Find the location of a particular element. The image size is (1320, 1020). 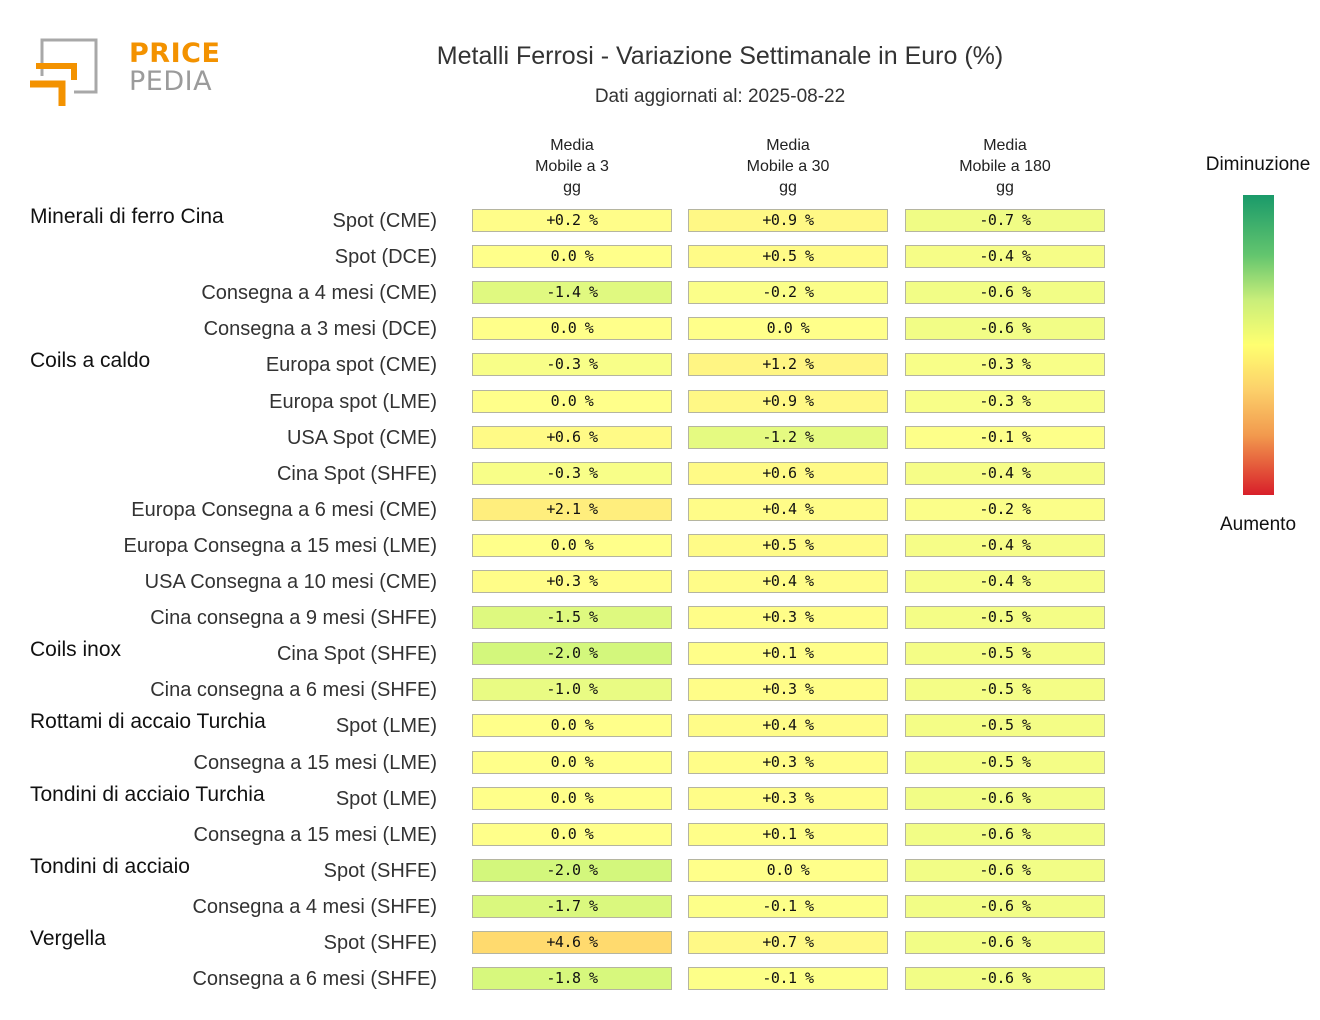

column-header: Media Mobile a 3 gg is located at coordinates (572, 166).